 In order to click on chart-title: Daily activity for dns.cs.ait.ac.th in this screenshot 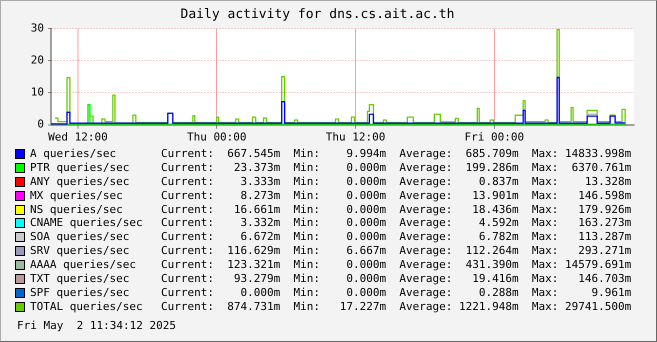, I will do `click(317, 14)`.